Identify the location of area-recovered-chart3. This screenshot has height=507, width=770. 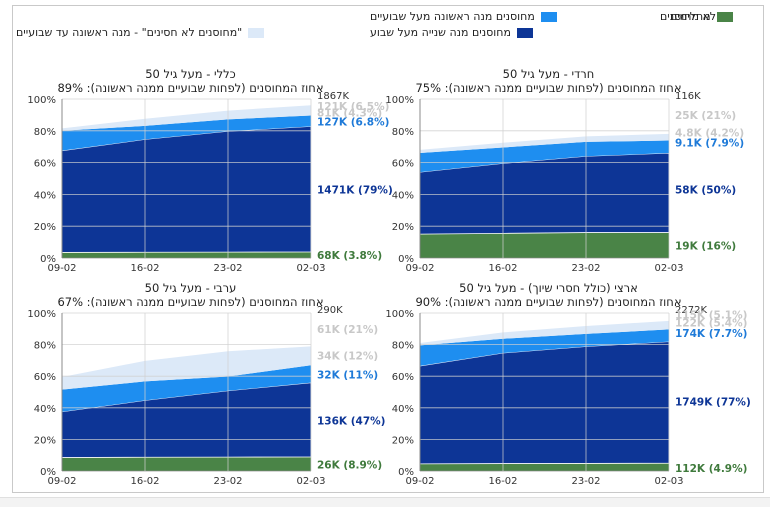
(186, 463).